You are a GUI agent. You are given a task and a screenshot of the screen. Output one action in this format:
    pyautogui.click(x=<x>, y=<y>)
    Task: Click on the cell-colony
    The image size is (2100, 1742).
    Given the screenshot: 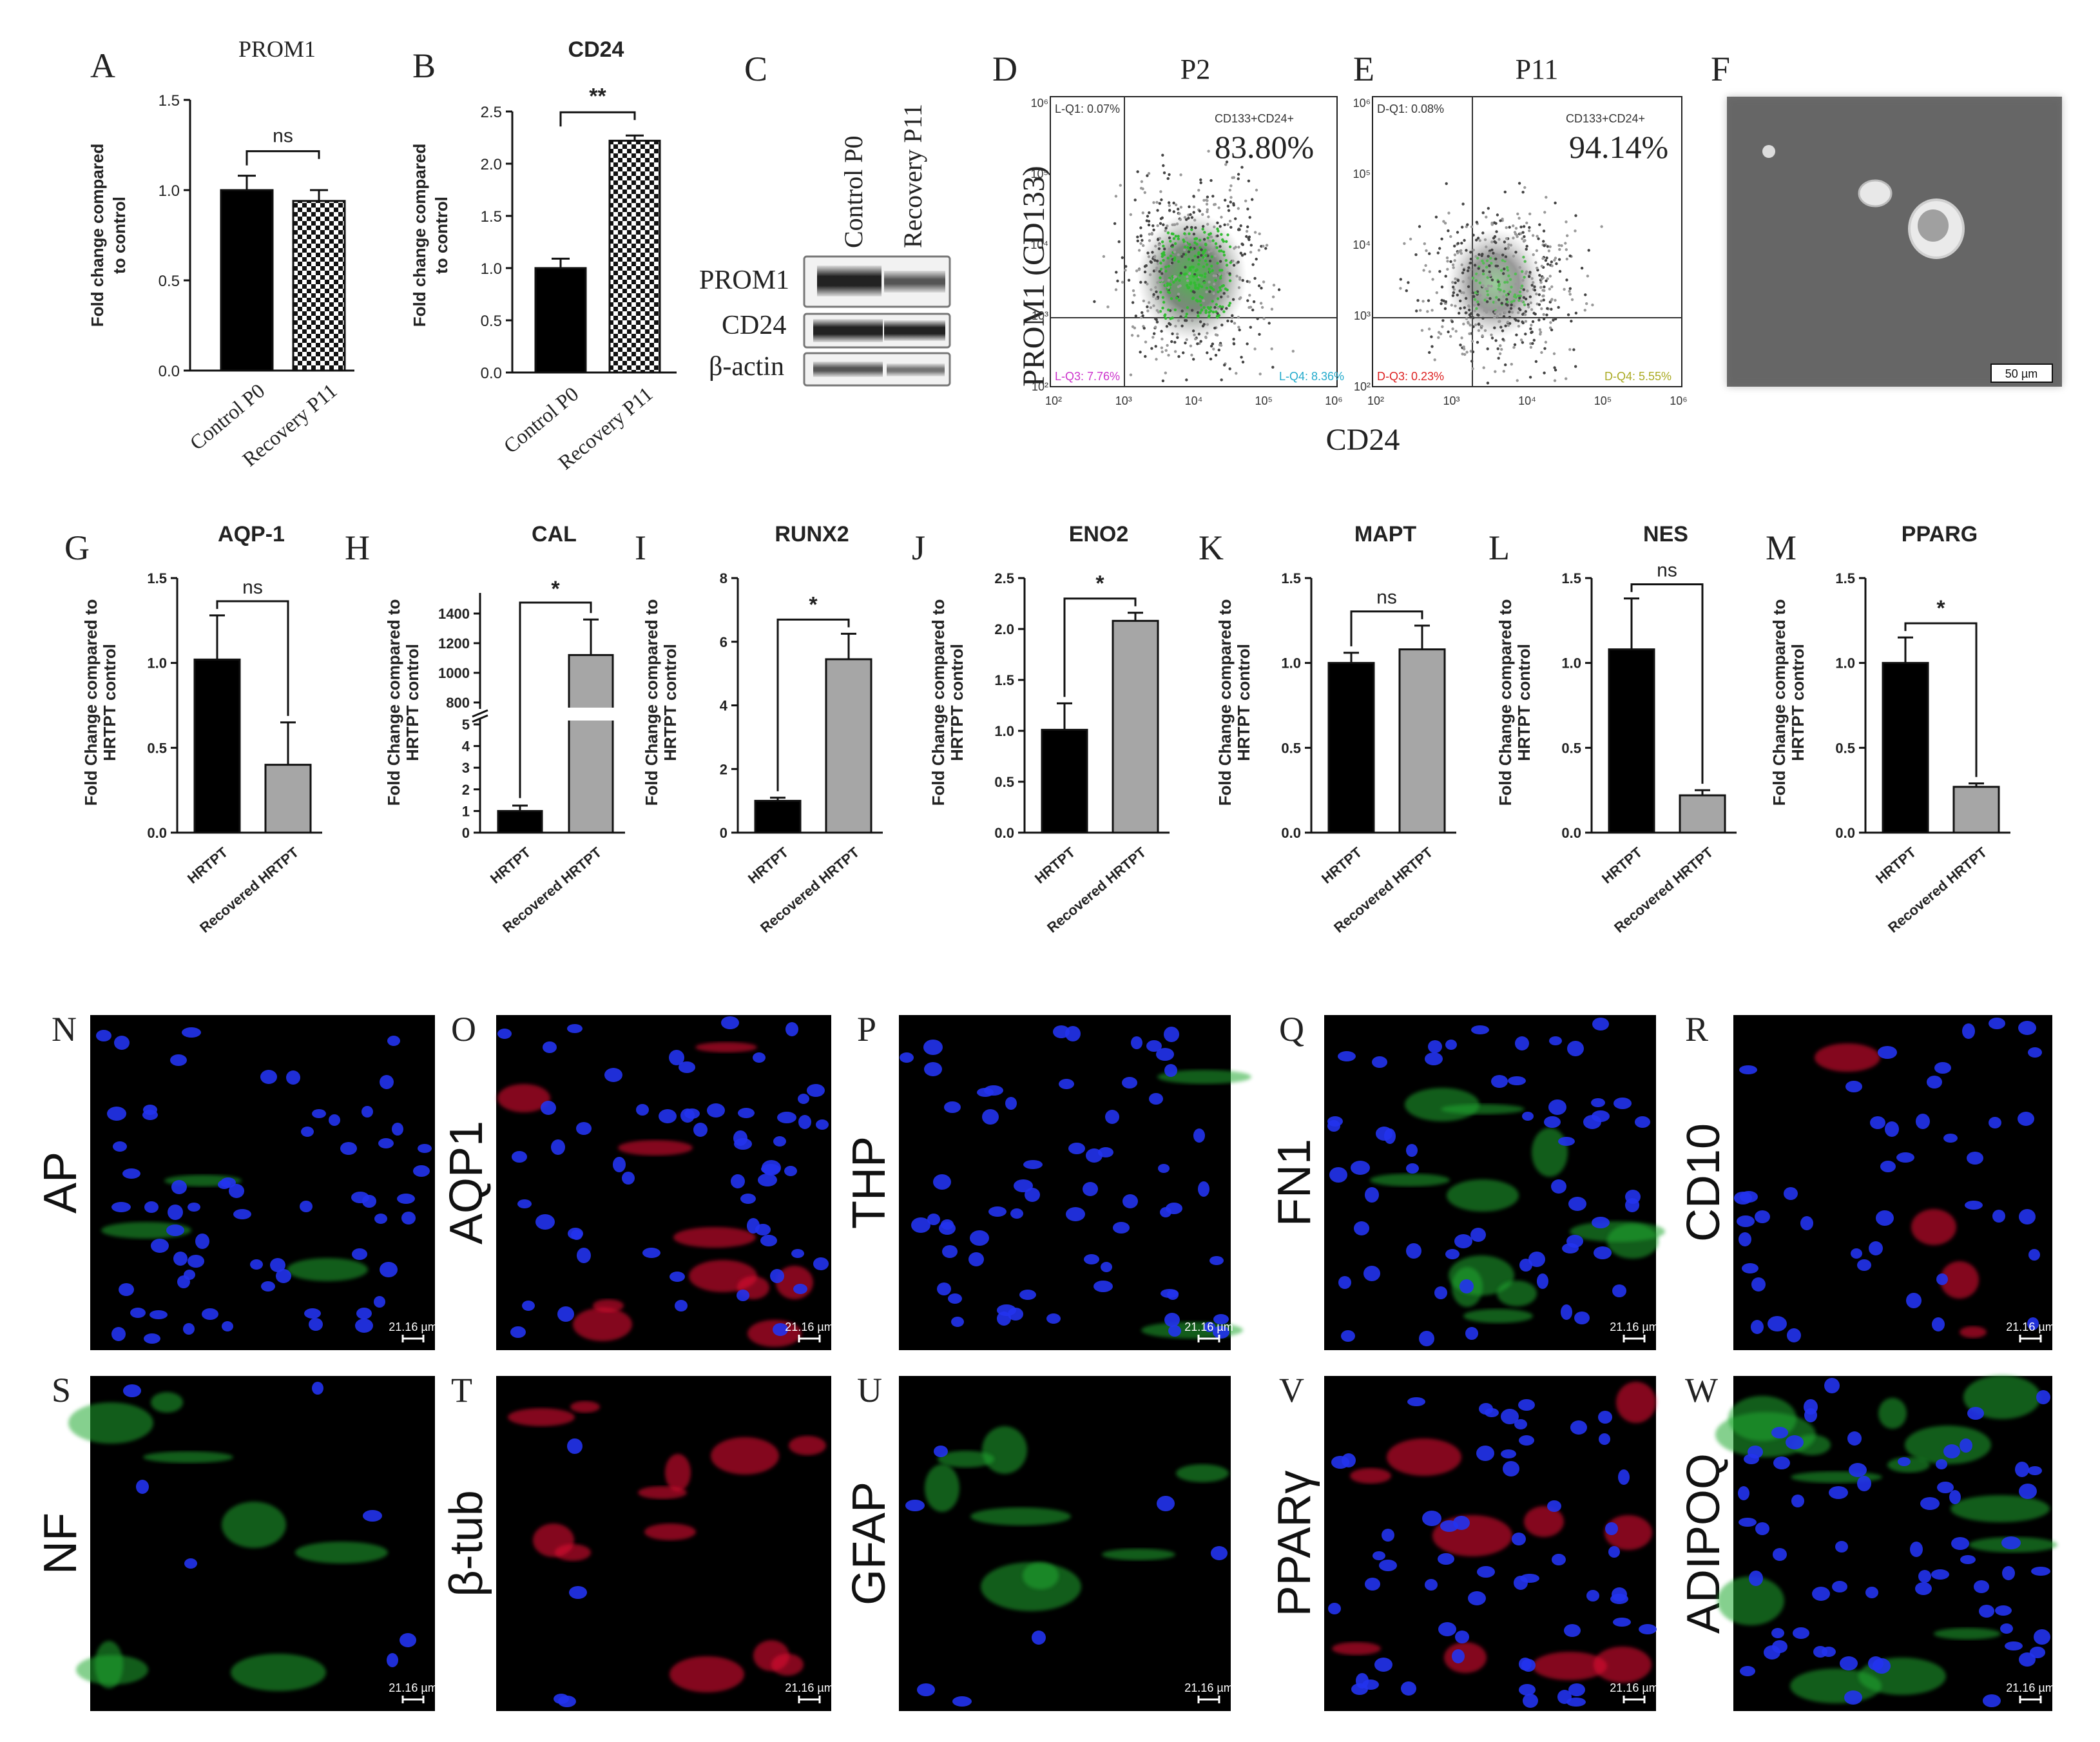 What is the action you would take?
    pyautogui.click(x=1936, y=228)
    